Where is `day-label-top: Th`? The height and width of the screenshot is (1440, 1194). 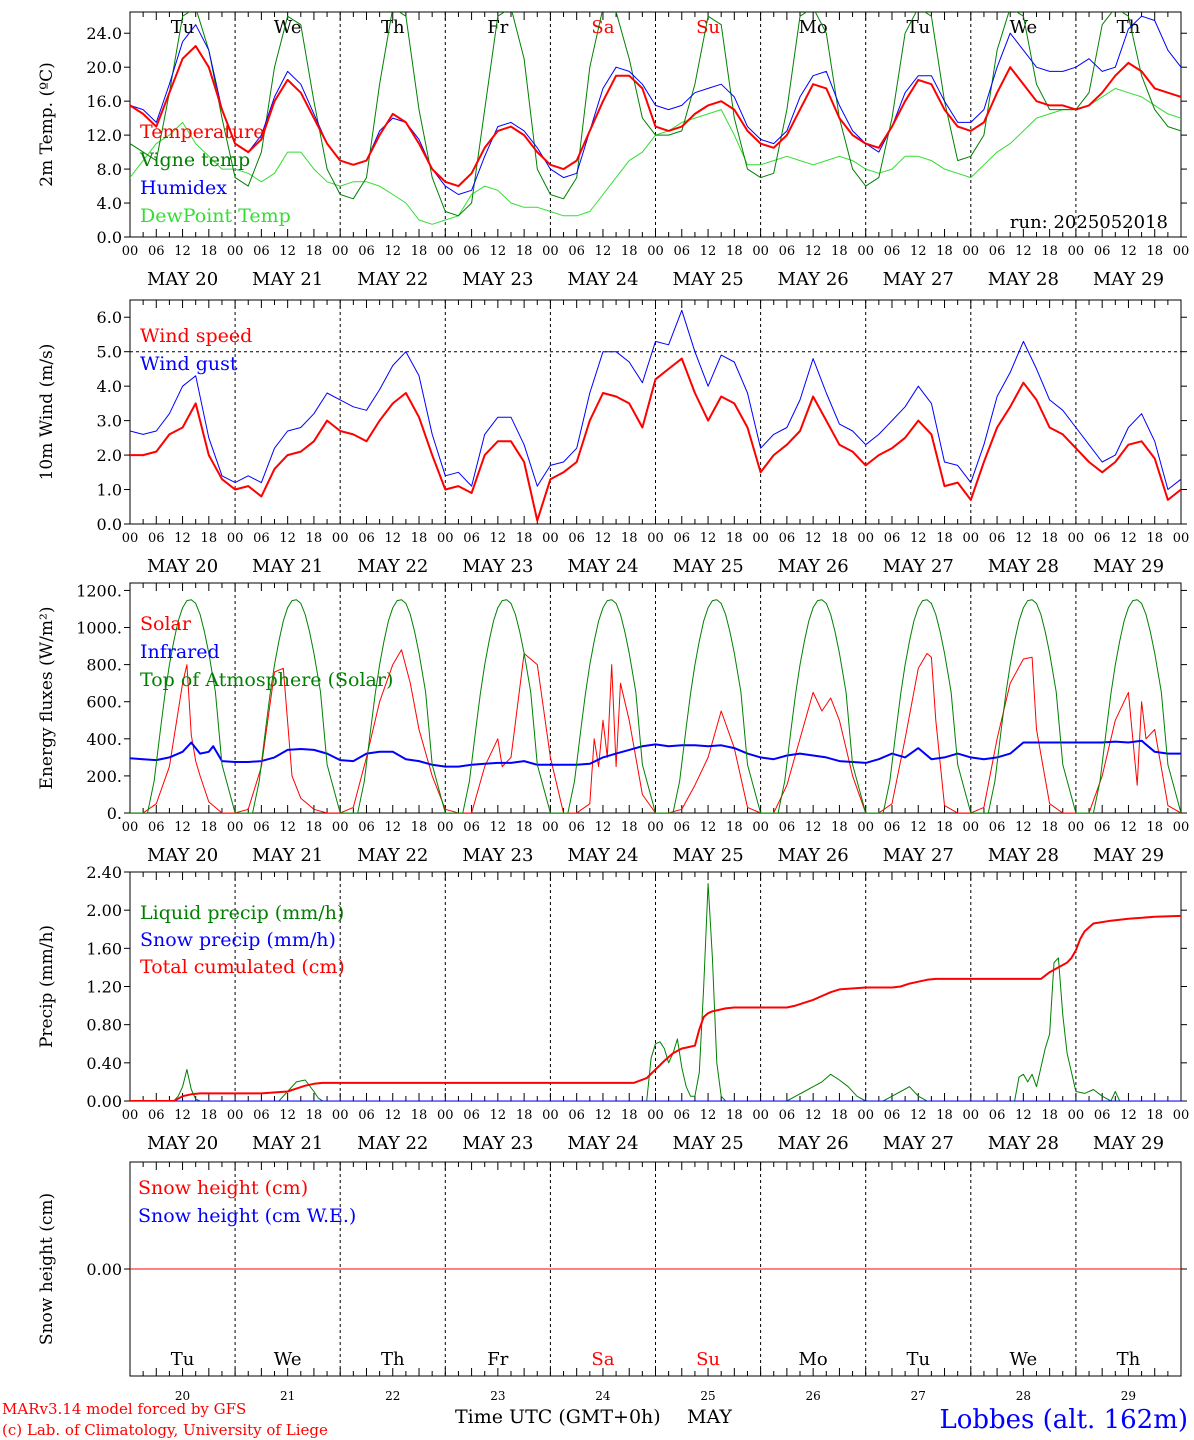 day-label-top: Th is located at coordinates (393, 27).